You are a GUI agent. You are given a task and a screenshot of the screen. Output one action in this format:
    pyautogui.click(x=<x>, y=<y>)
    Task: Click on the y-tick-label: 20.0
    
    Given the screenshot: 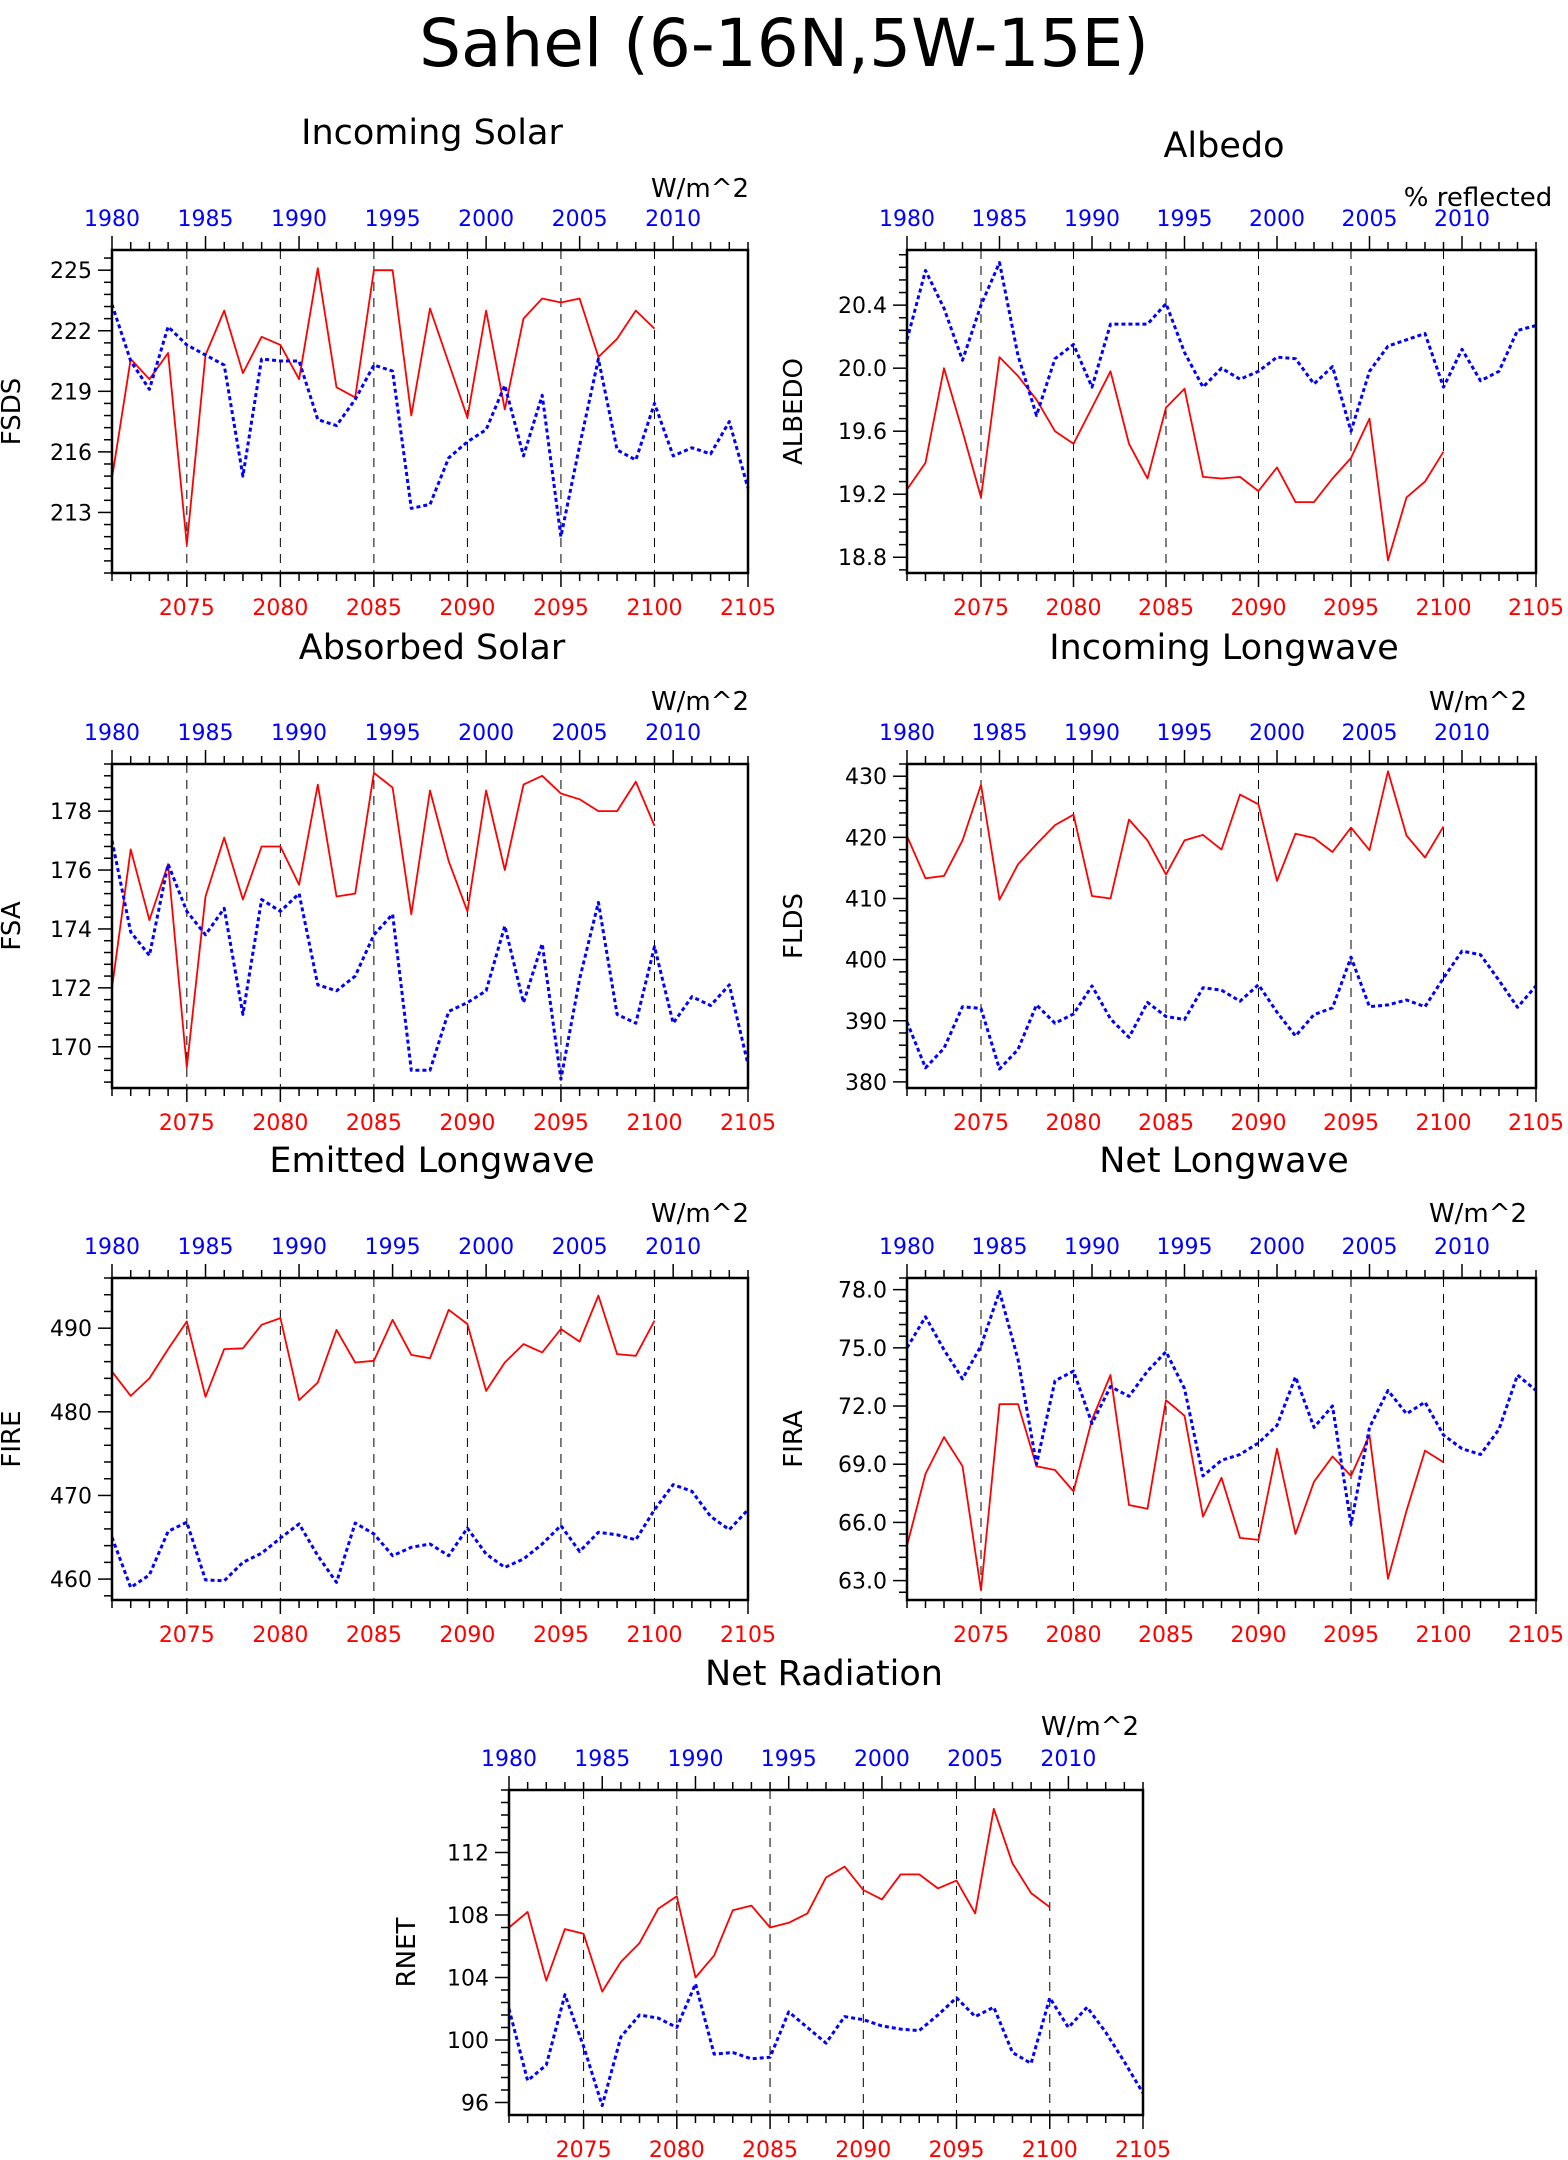 What is the action you would take?
    pyautogui.click(x=862, y=369)
    